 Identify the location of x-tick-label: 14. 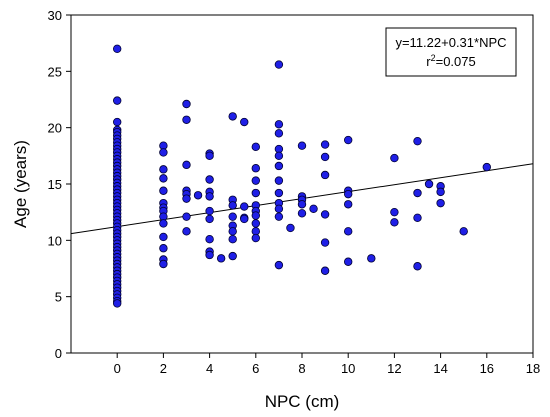
(440, 368).